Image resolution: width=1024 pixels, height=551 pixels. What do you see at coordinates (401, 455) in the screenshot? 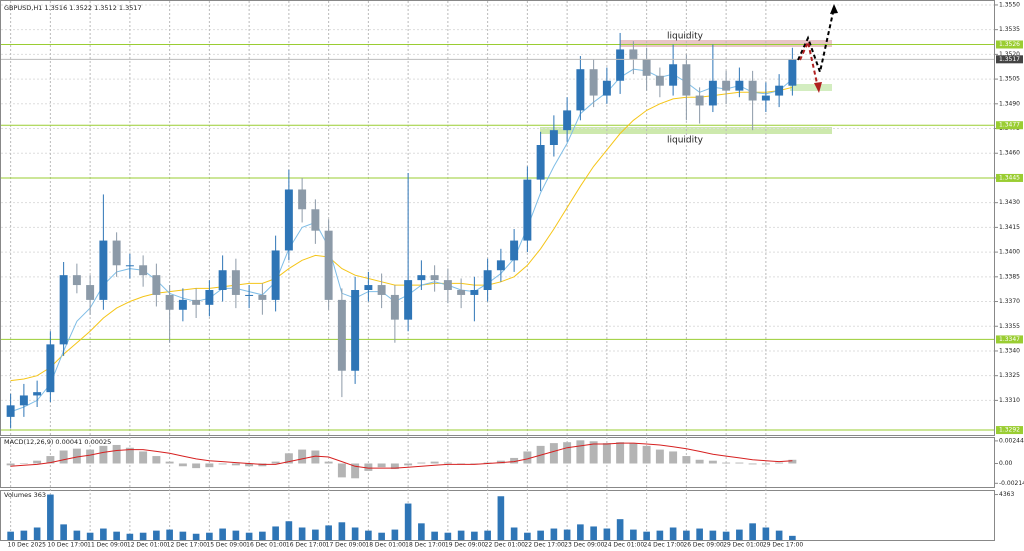
I see `macd-signal` at bounding box center [401, 455].